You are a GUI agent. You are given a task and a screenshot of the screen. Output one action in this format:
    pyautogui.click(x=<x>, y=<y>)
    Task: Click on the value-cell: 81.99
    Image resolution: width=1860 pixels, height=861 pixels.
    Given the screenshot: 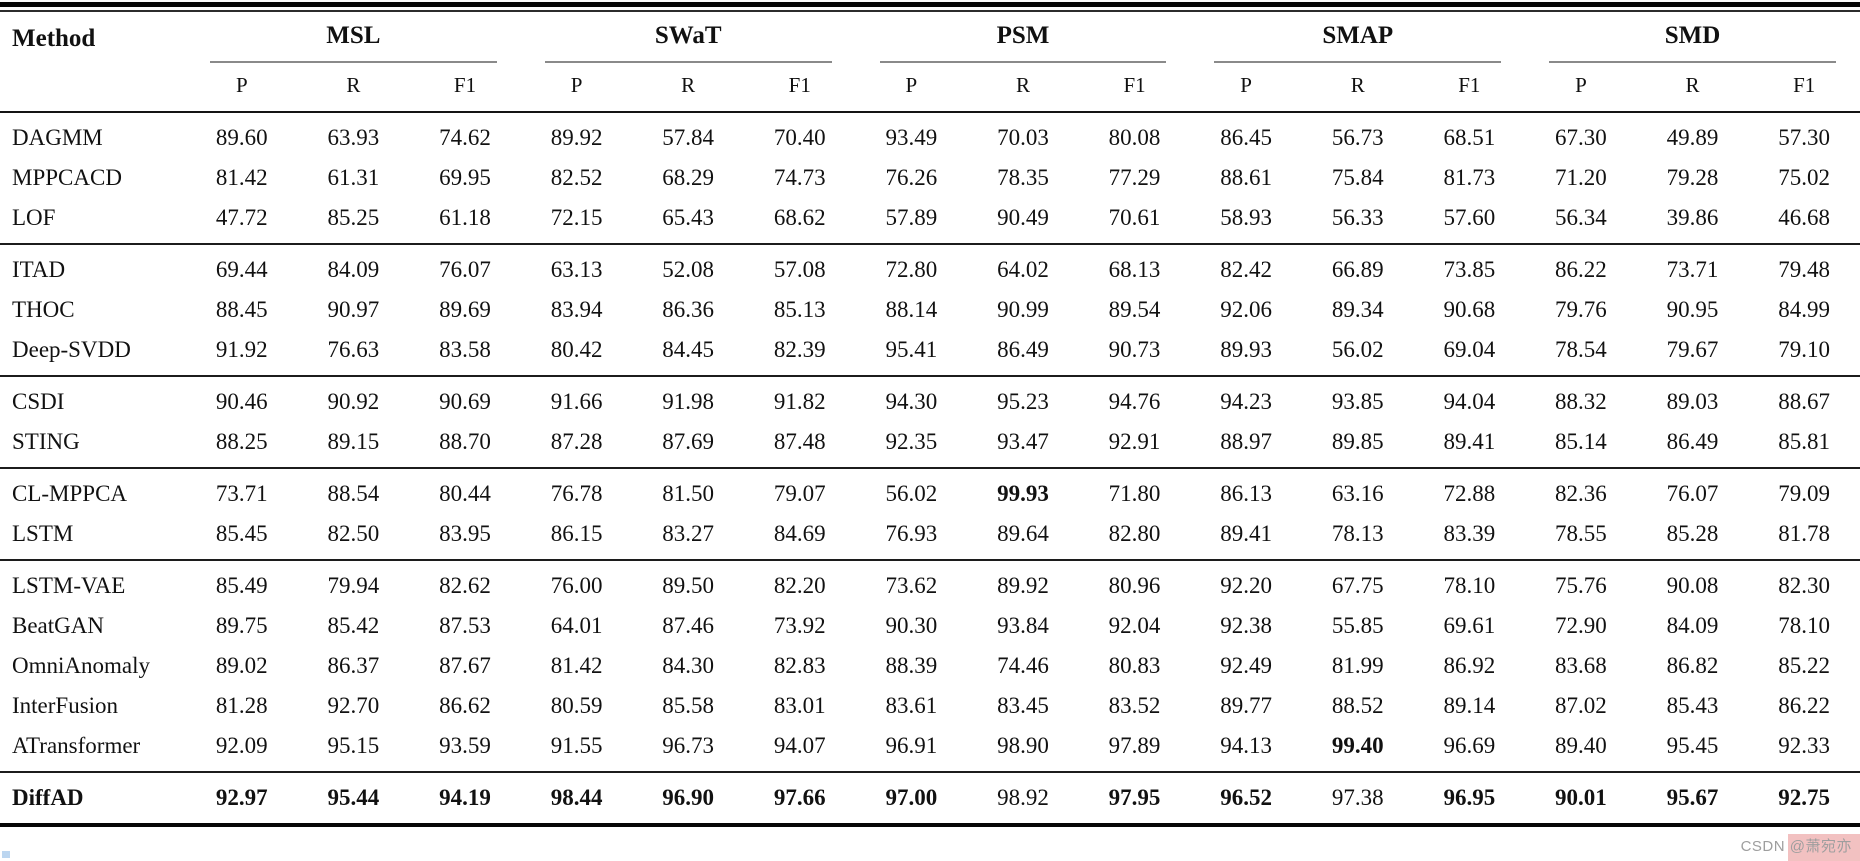 What is the action you would take?
    pyautogui.click(x=1357, y=665)
    